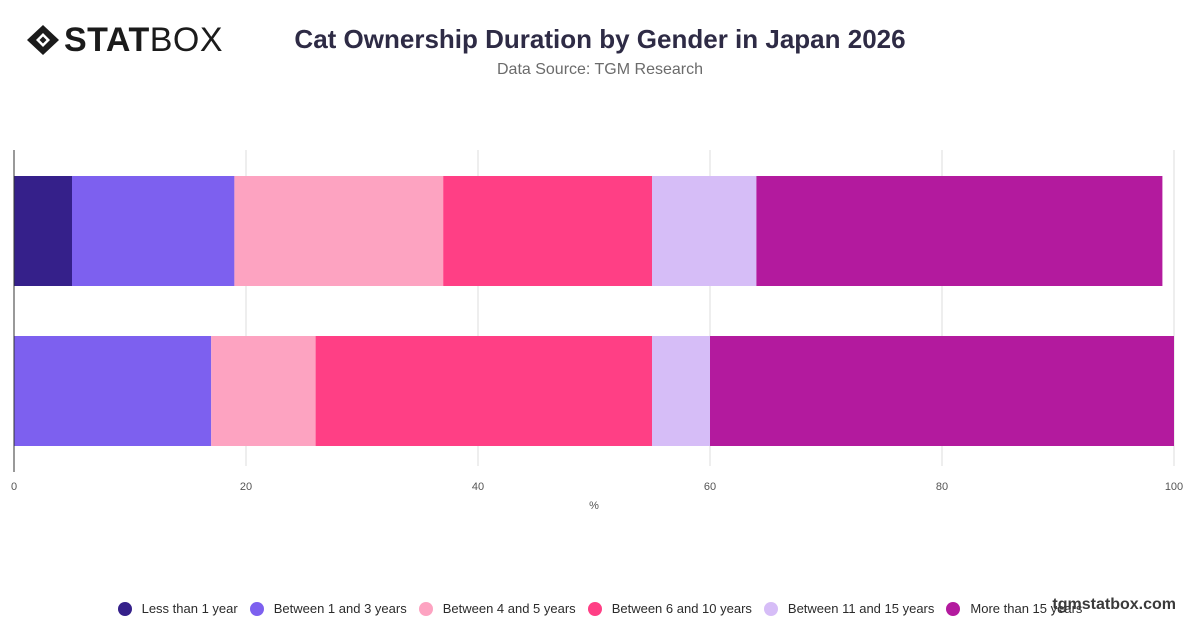  I want to click on x-tick-label: 0, so click(14, 487).